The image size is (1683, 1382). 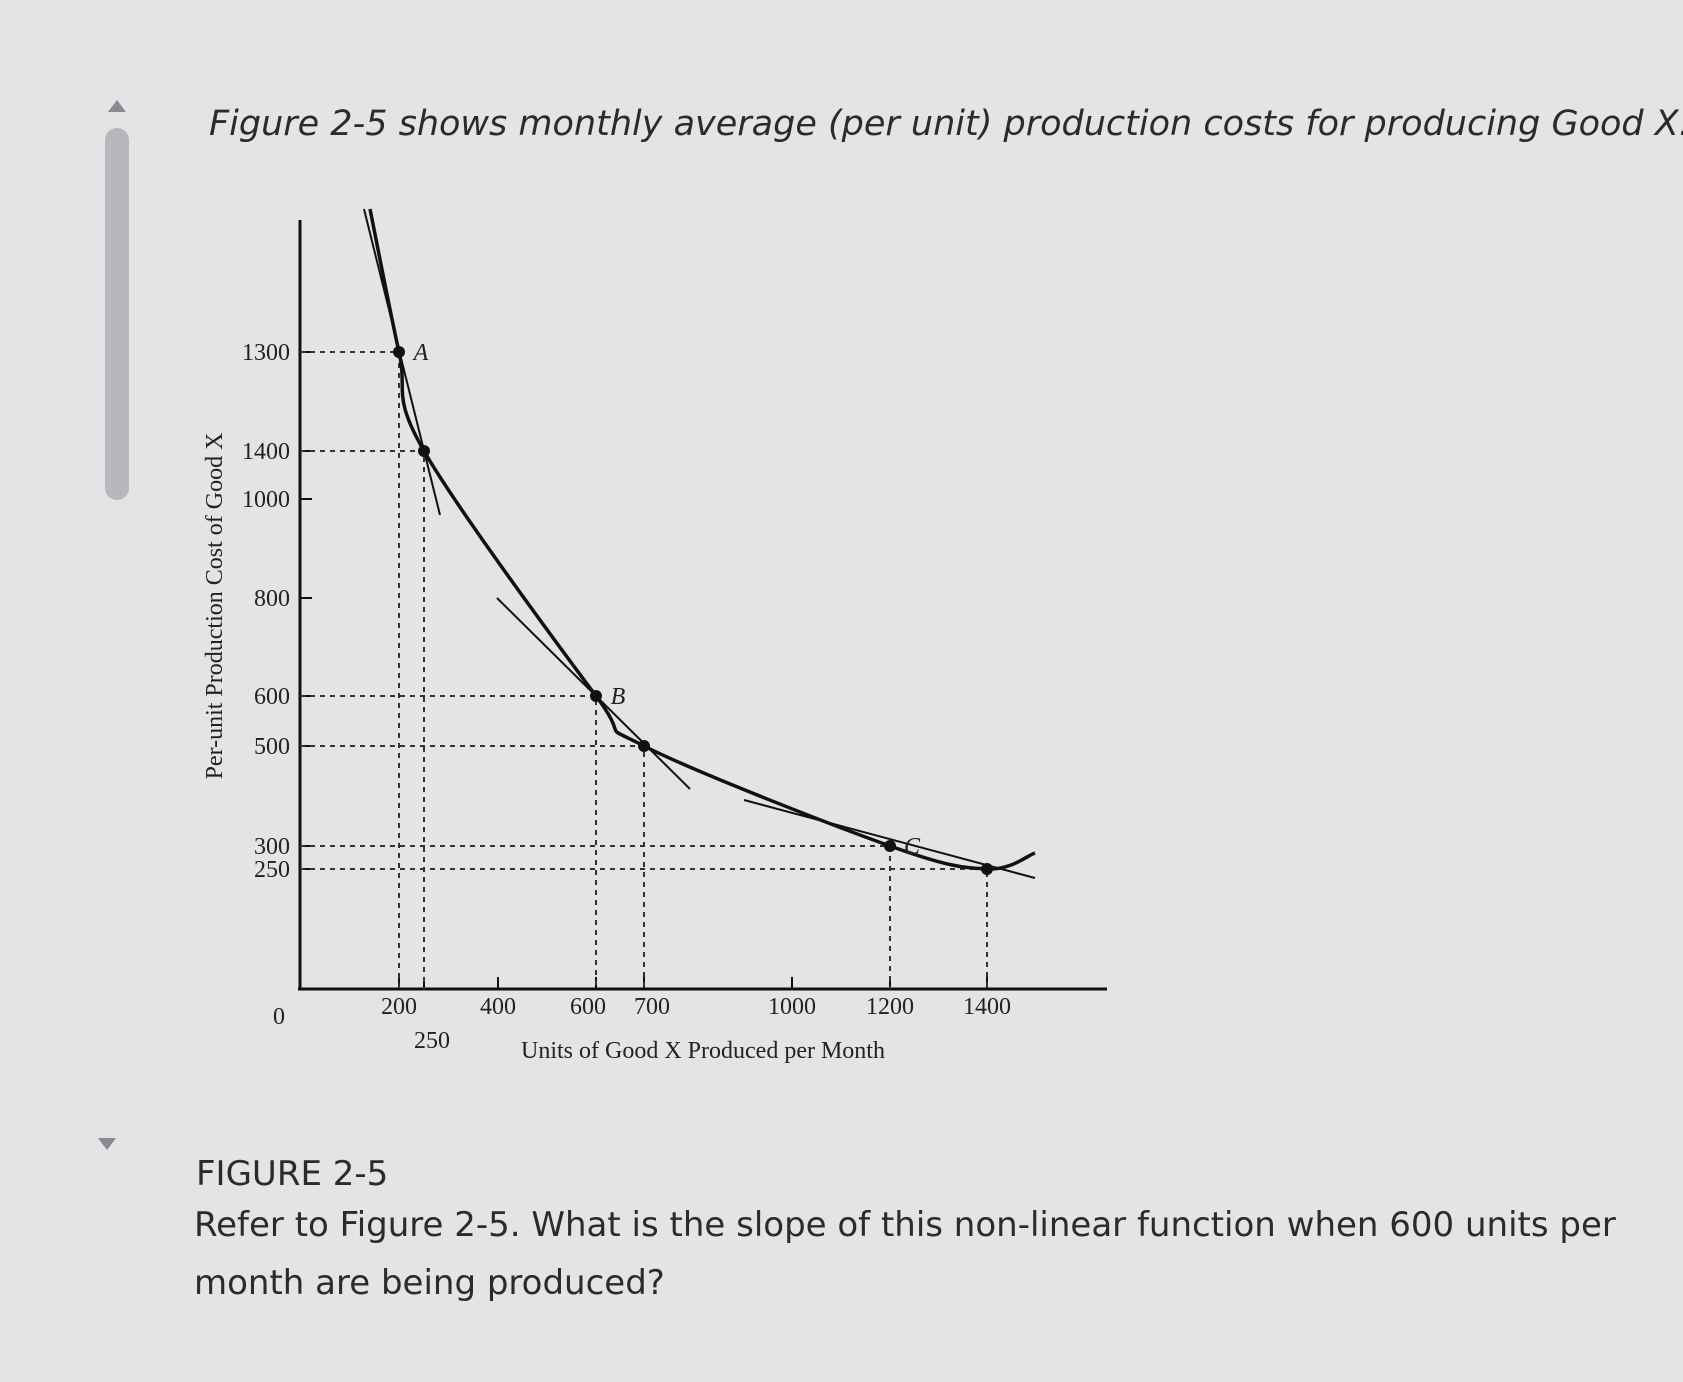 What do you see at coordinates (272, 870) in the screenshot?
I see `y-tick-label: 250` at bounding box center [272, 870].